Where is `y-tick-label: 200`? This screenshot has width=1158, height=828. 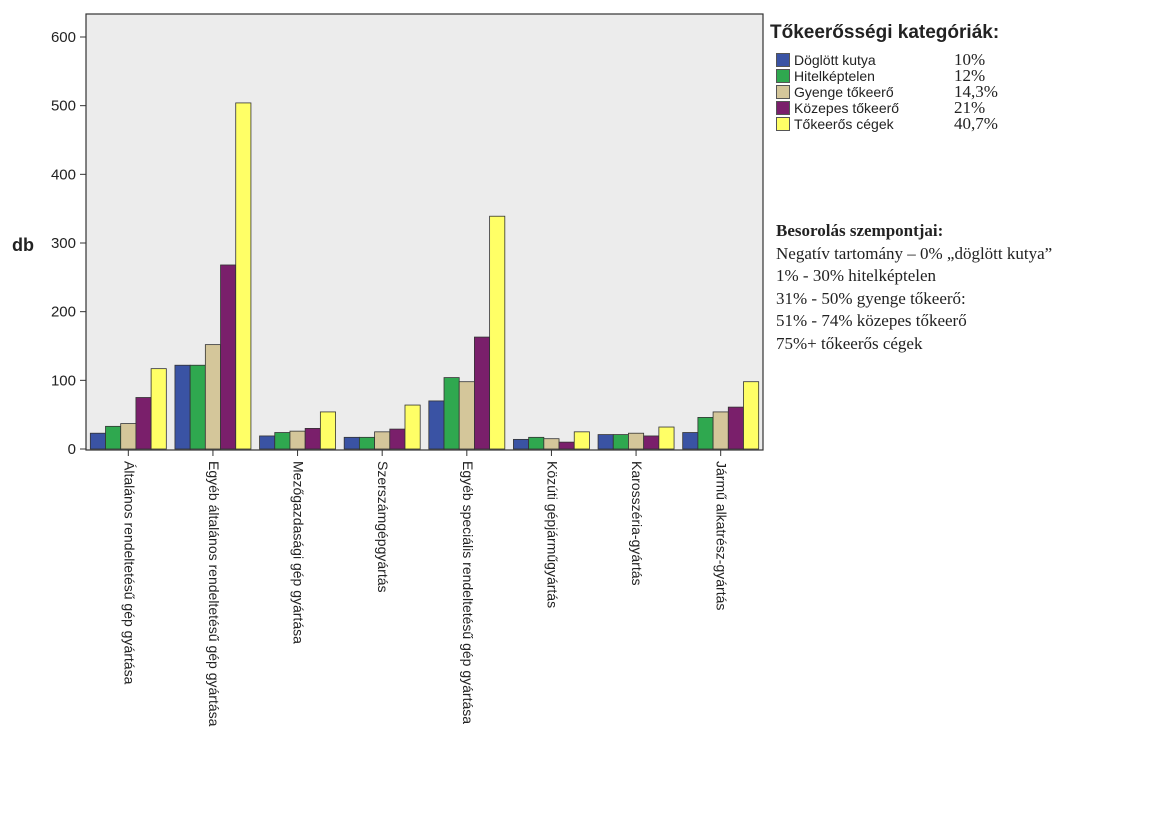 y-tick-label: 200 is located at coordinates (63, 312).